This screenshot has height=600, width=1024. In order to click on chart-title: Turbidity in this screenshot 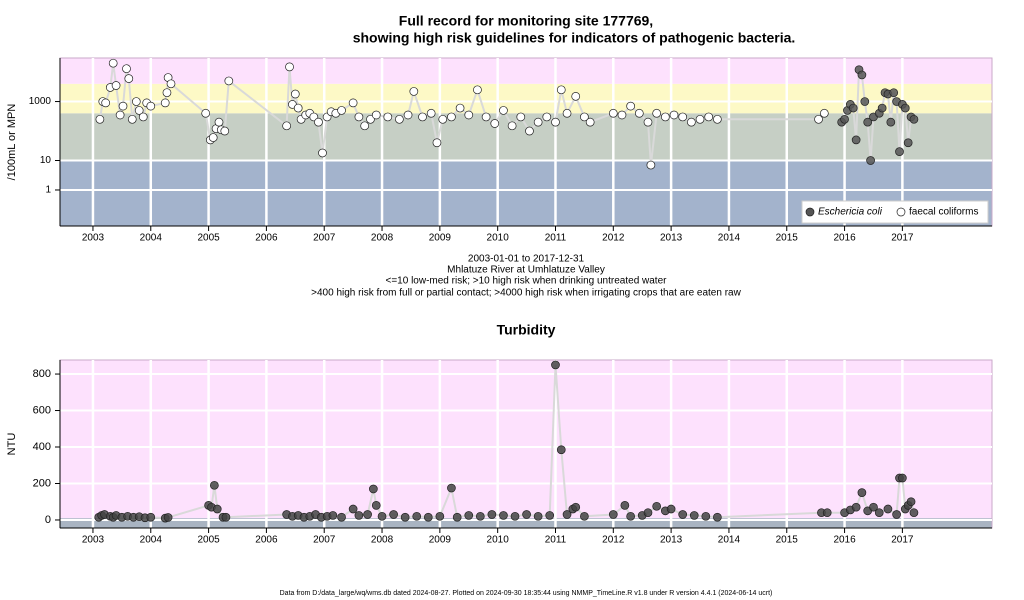, I will do `click(526, 330)`.